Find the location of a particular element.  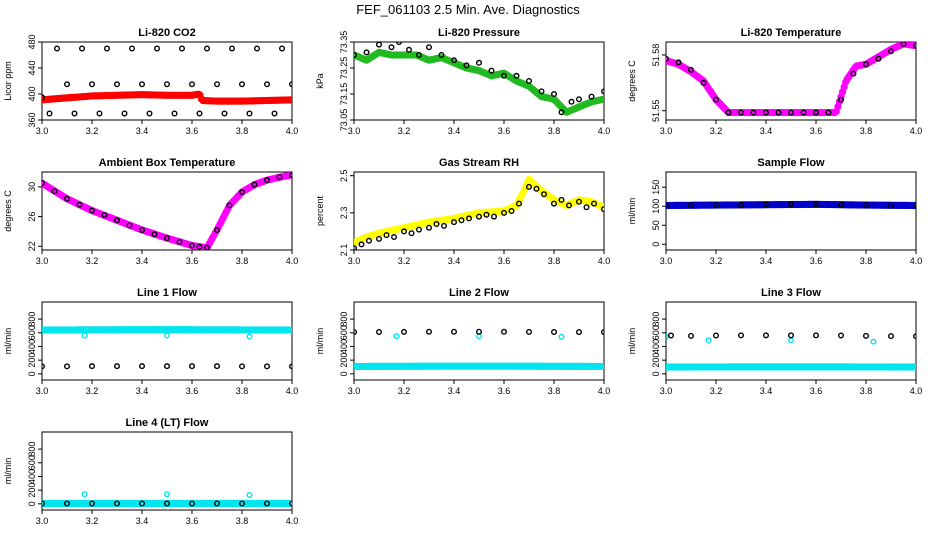

y-tick-label: 480 is located at coordinates (32, 41).